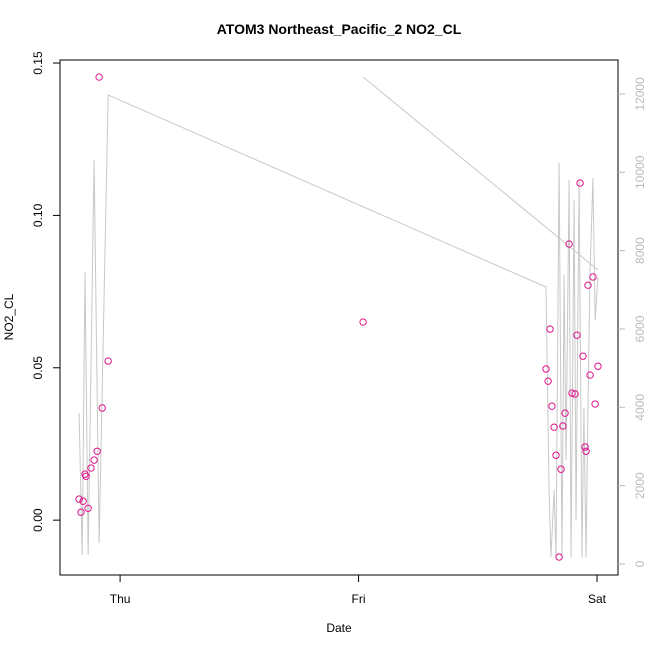 The width and height of the screenshot is (650, 655). I want to click on y2-tick-label: 12000, so click(640, 94).